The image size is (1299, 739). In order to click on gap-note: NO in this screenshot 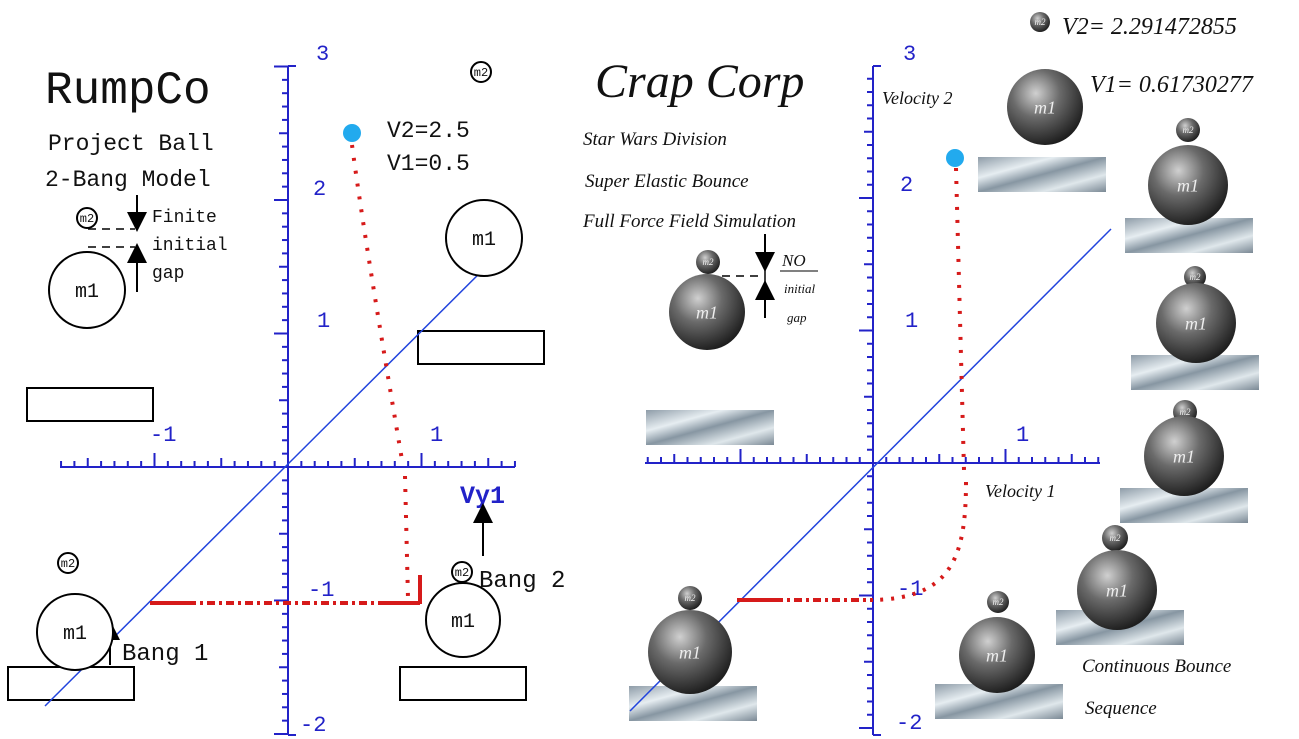, I will do `click(793, 260)`.